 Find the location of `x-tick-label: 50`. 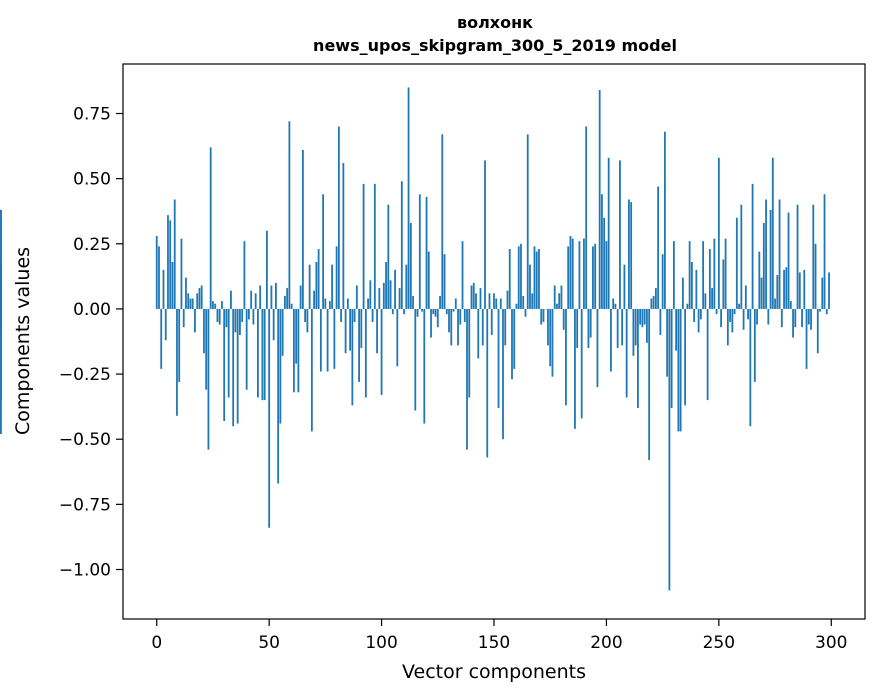

x-tick-label: 50 is located at coordinates (269, 643).